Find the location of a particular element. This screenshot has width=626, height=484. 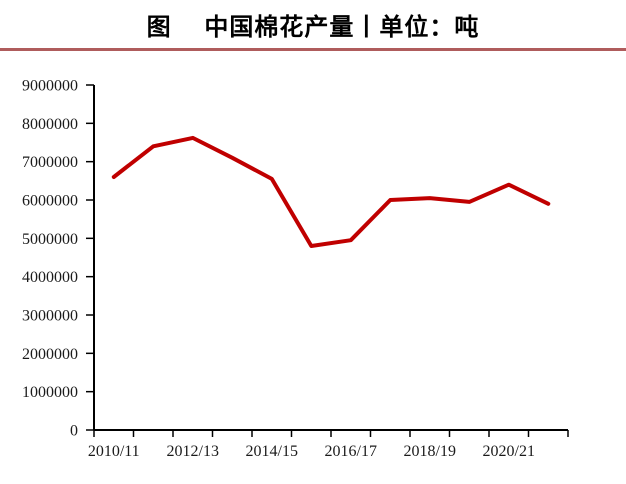

x-axis-label: 2020/21 is located at coordinates (509, 451).